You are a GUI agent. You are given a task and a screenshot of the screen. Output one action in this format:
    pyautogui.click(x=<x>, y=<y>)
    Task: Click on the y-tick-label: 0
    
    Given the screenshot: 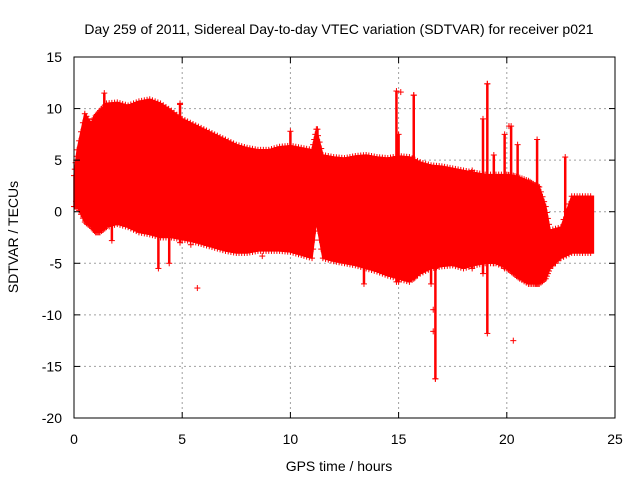 What is the action you would take?
    pyautogui.click(x=58, y=212)
    